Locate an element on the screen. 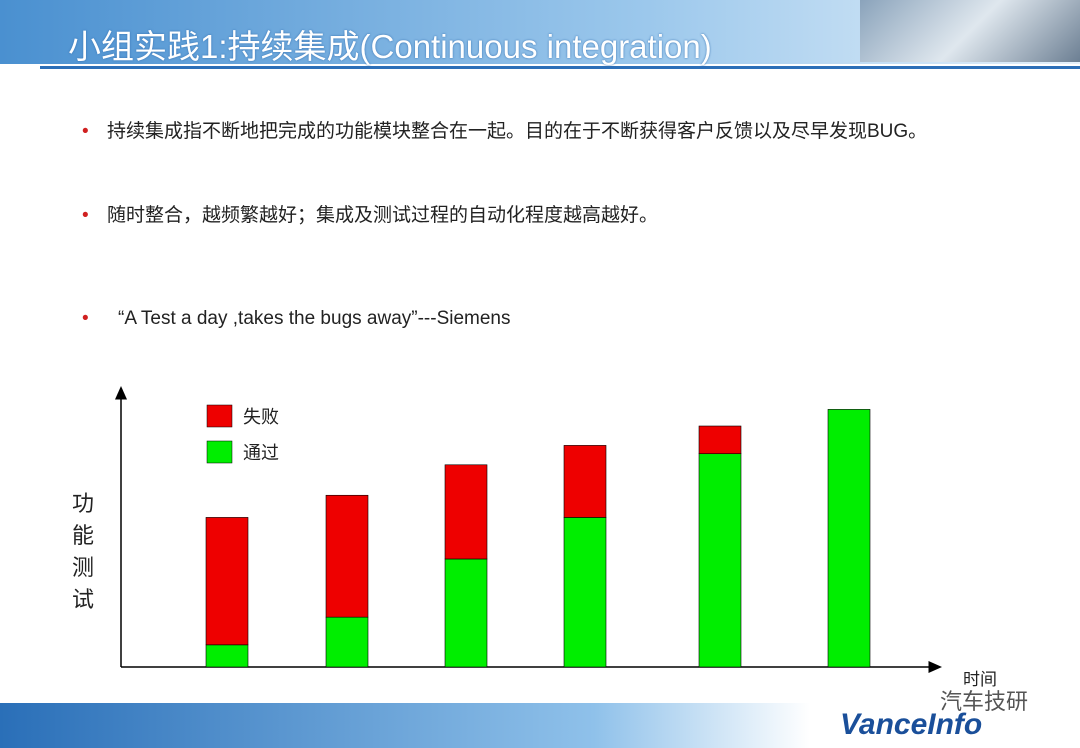 The height and width of the screenshot is (748, 1080). watermark: 汽车技研 is located at coordinates (984, 701).